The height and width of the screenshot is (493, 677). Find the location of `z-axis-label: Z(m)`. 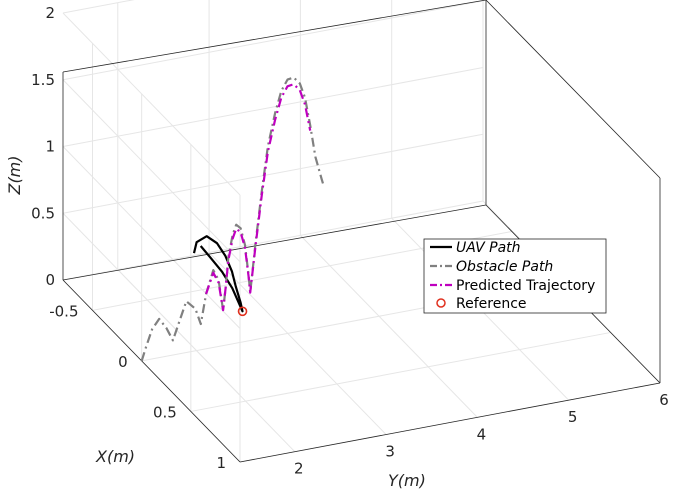

z-axis-label: Z(m) is located at coordinates (14, 175).